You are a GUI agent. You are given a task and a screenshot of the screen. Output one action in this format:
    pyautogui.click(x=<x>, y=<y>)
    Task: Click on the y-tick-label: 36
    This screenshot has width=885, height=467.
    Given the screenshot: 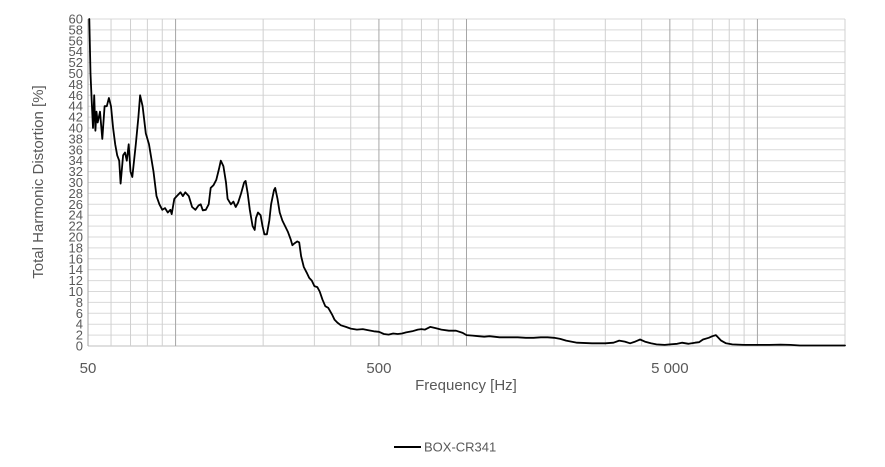 What is the action you would take?
    pyautogui.click(x=76, y=149)
    